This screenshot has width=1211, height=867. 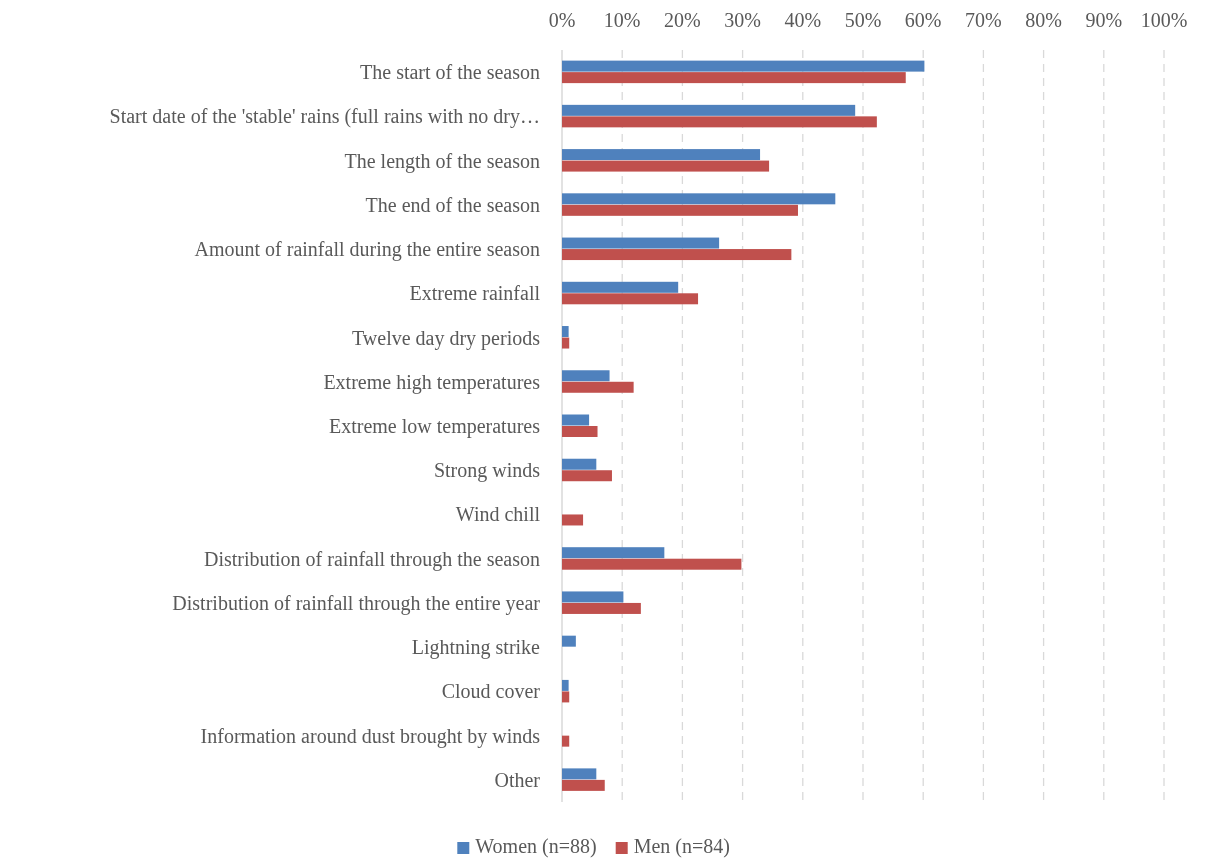 I want to click on y-tick-label: Extreme rainfall, so click(x=475, y=293).